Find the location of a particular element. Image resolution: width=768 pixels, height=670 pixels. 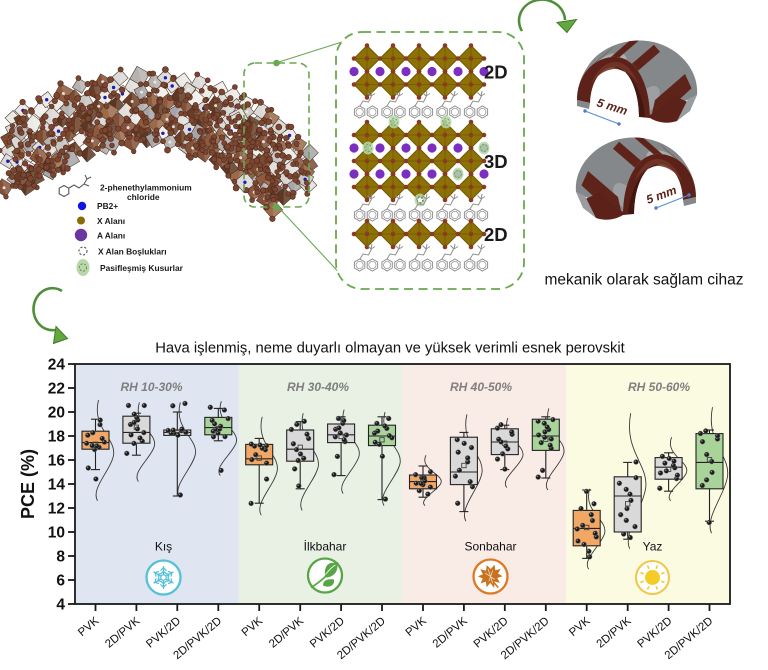

svg-text: 16 is located at coordinates (57, 461).